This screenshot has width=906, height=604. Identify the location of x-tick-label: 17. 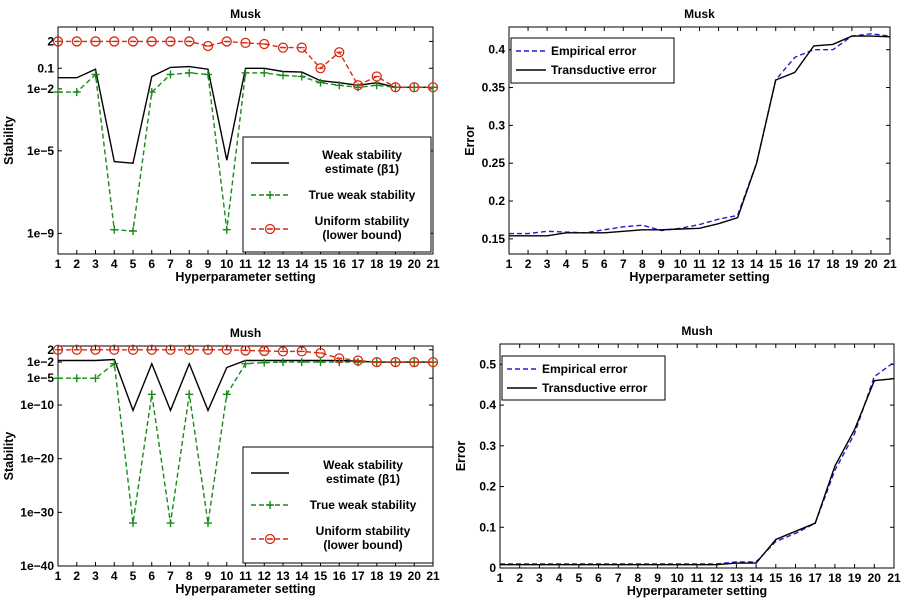
(358, 264).